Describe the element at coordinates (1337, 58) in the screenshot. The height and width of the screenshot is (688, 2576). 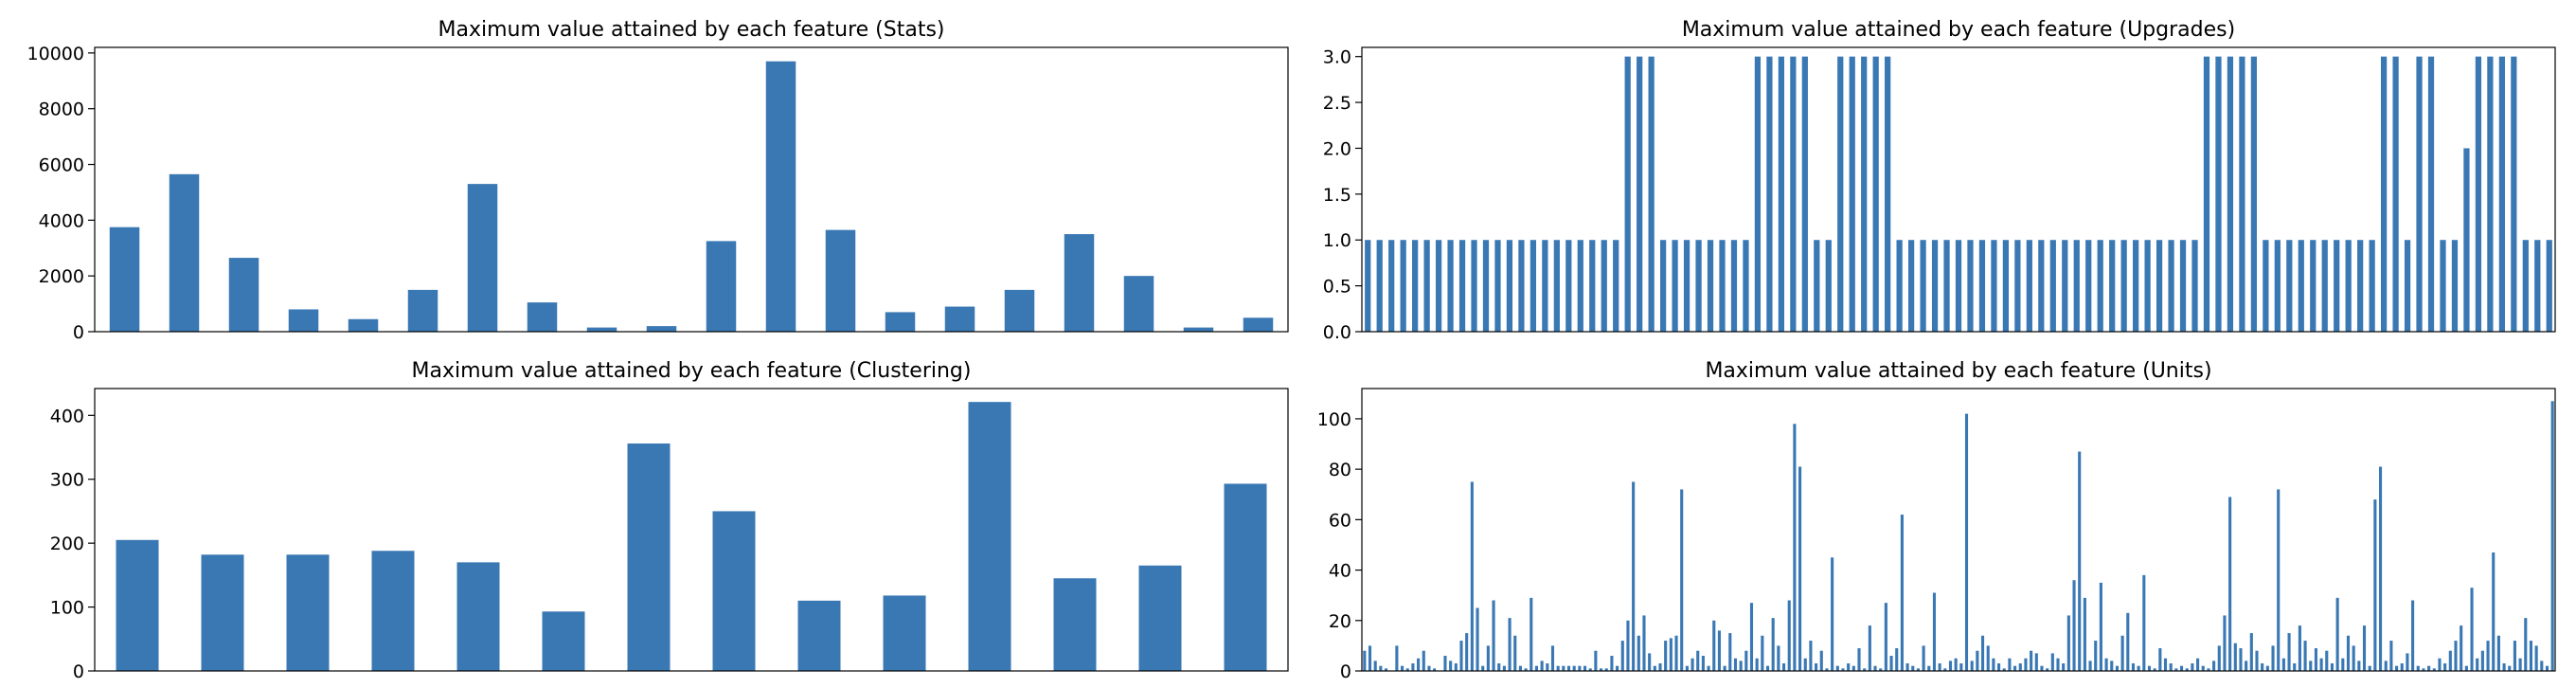
I see `y-tick-label: 3.0` at that location.